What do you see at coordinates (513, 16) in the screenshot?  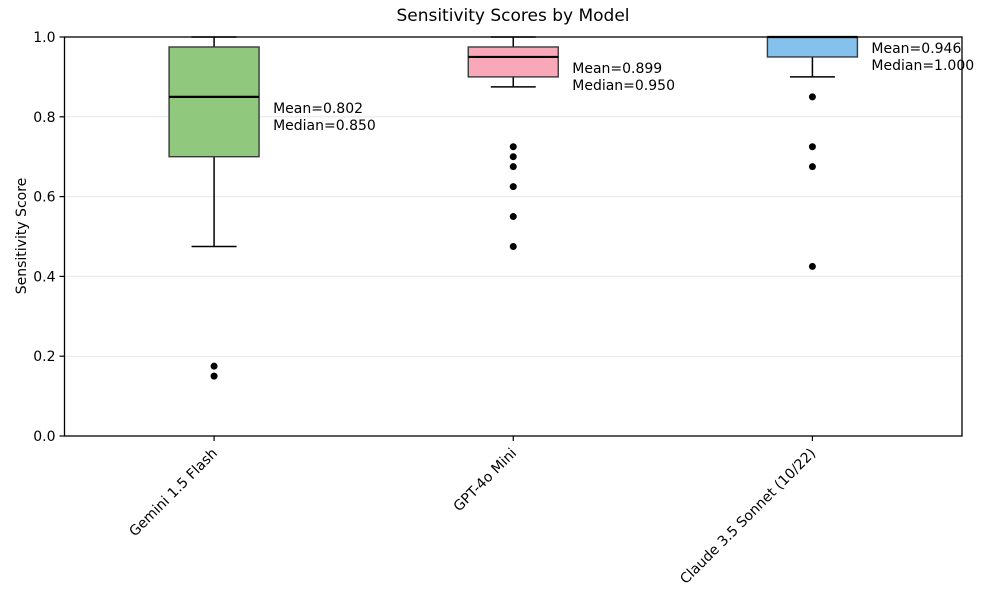 I see `chart-title: Sensitivity Scores by Model` at bounding box center [513, 16].